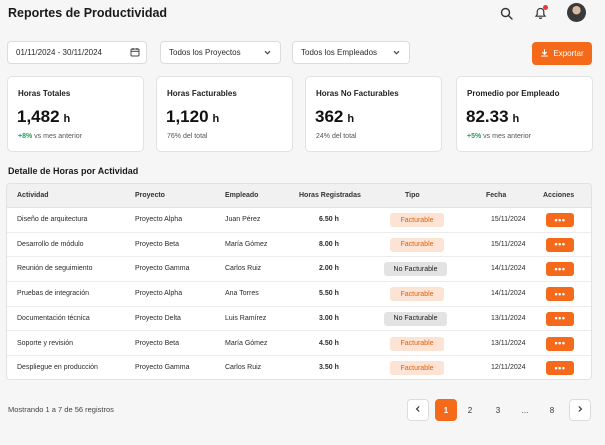  What do you see at coordinates (150, 195) in the screenshot?
I see `column-header: Proyecto` at bounding box center [150, 195].